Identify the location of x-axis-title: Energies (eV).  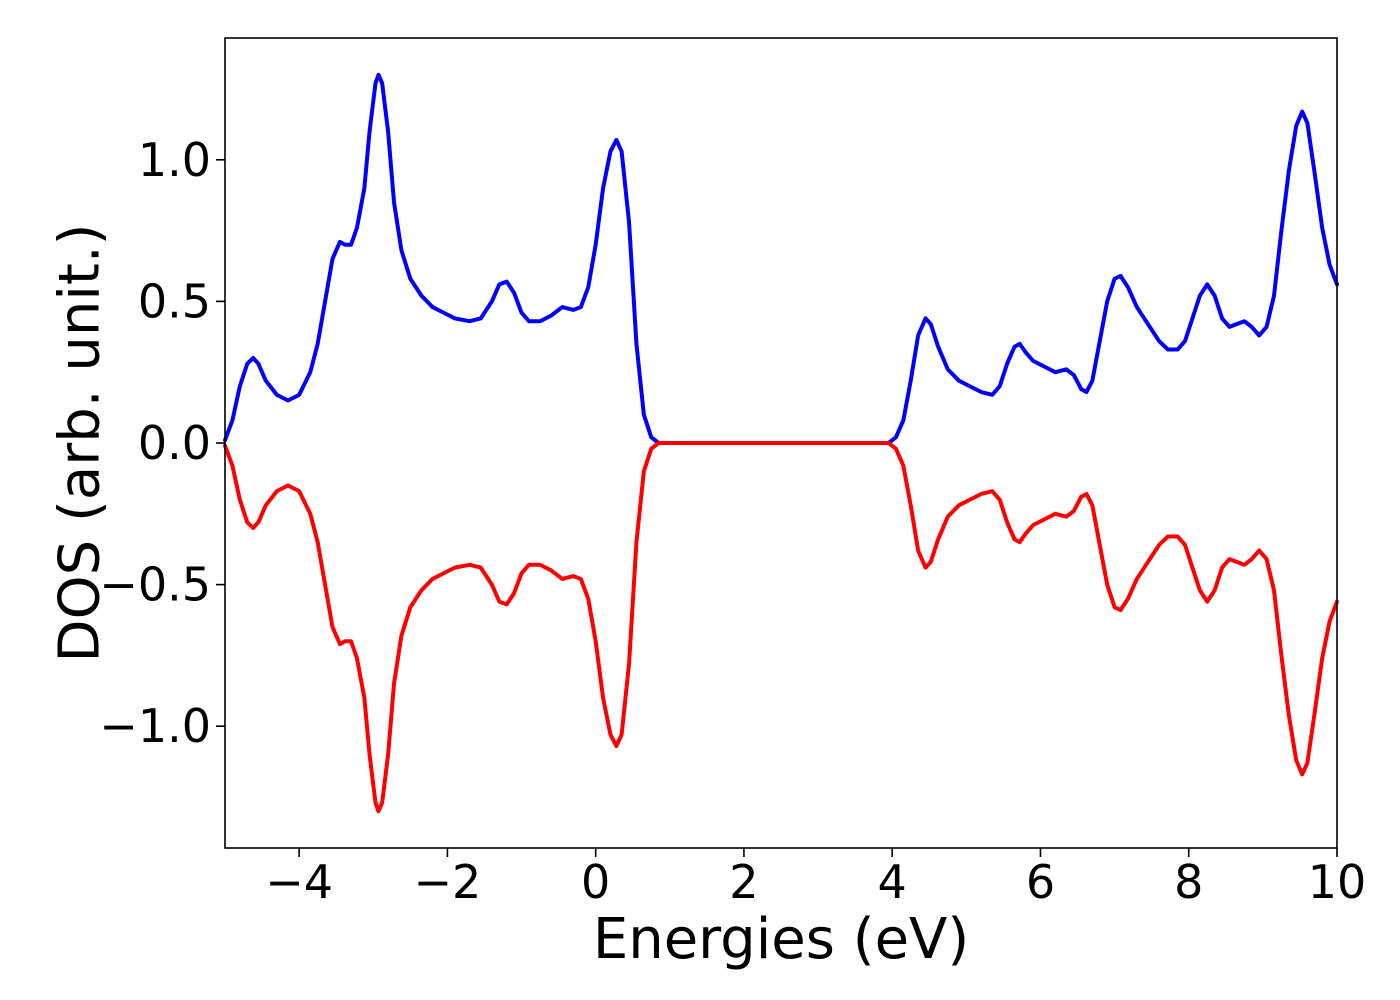
(781, 939).